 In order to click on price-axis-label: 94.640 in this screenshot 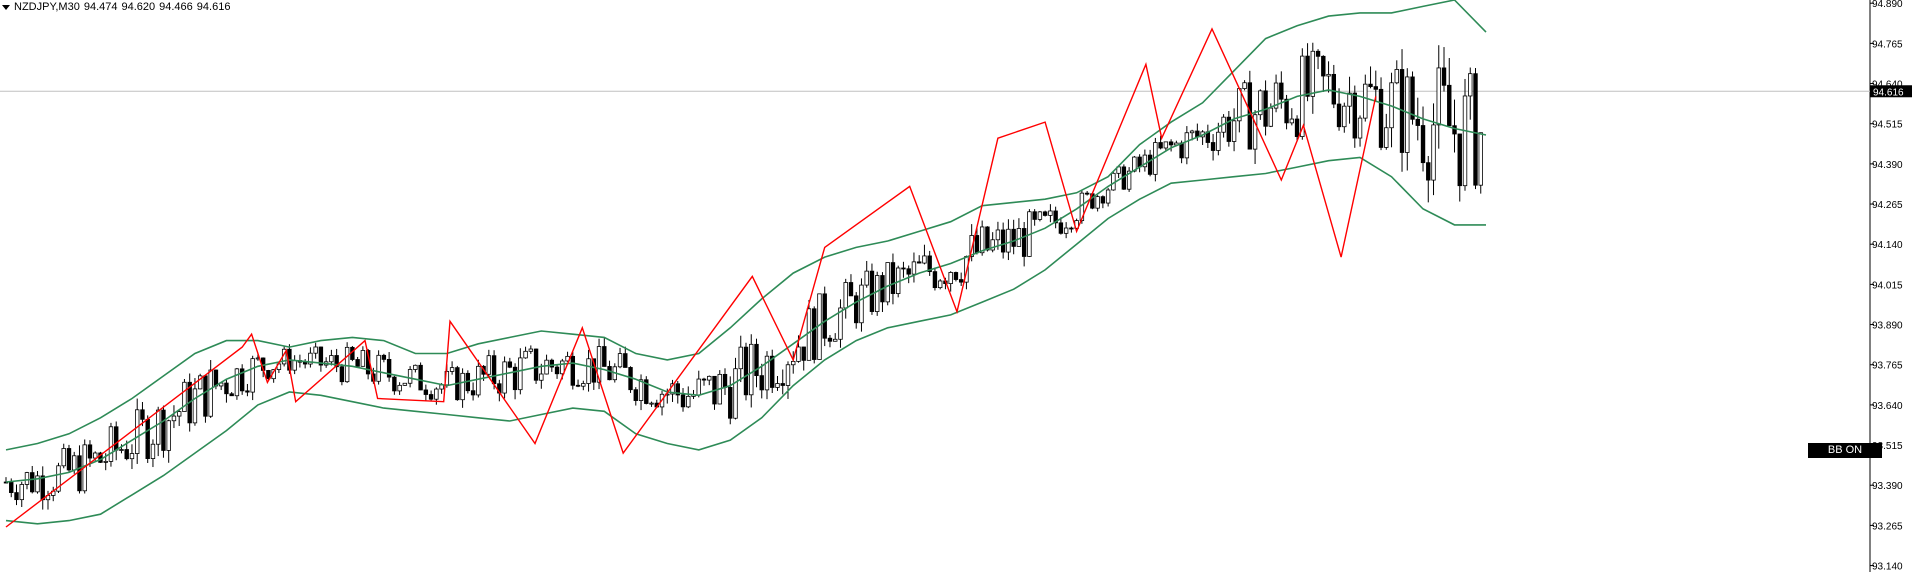, I will do `click(1887, 85)`.